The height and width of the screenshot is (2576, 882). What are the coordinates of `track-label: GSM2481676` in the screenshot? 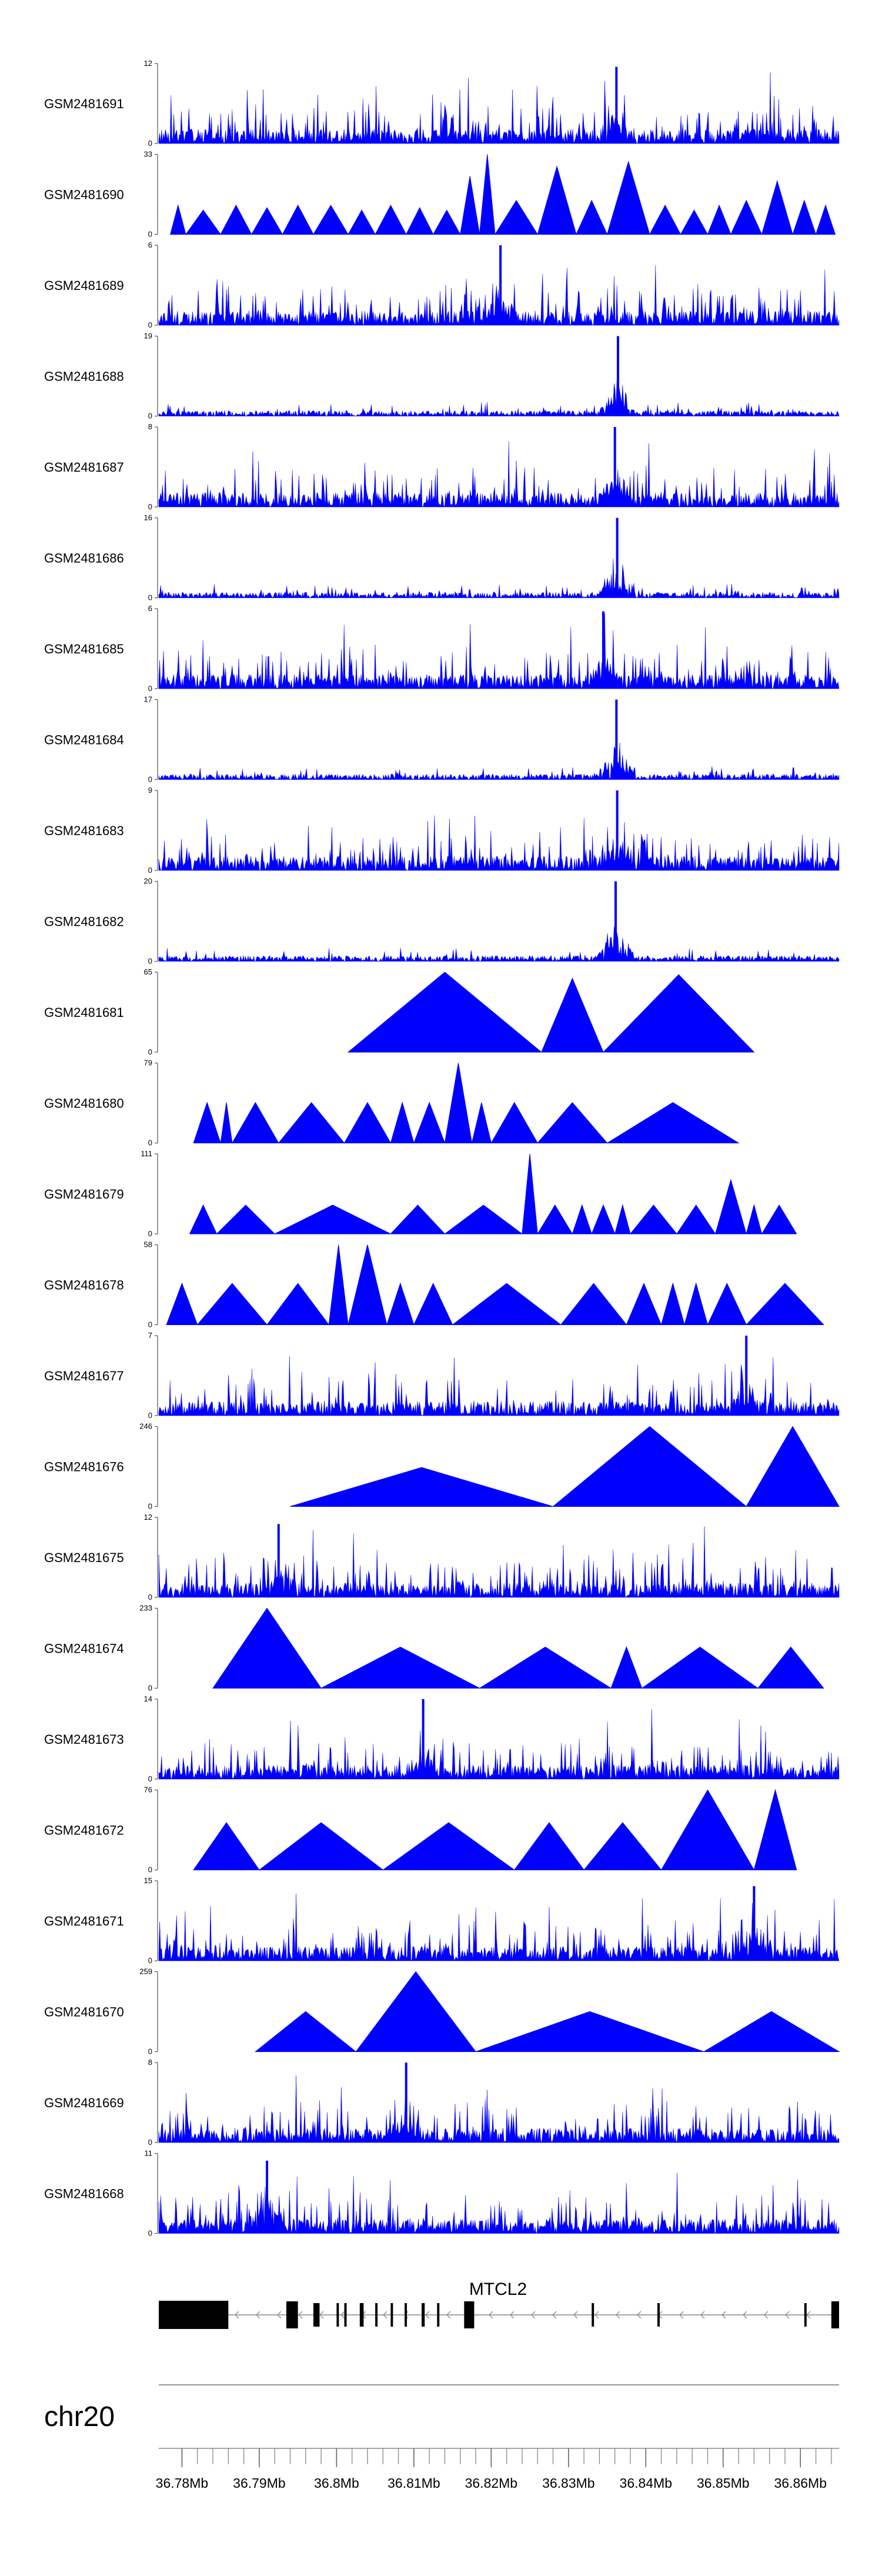 It's located at (84, 1467).